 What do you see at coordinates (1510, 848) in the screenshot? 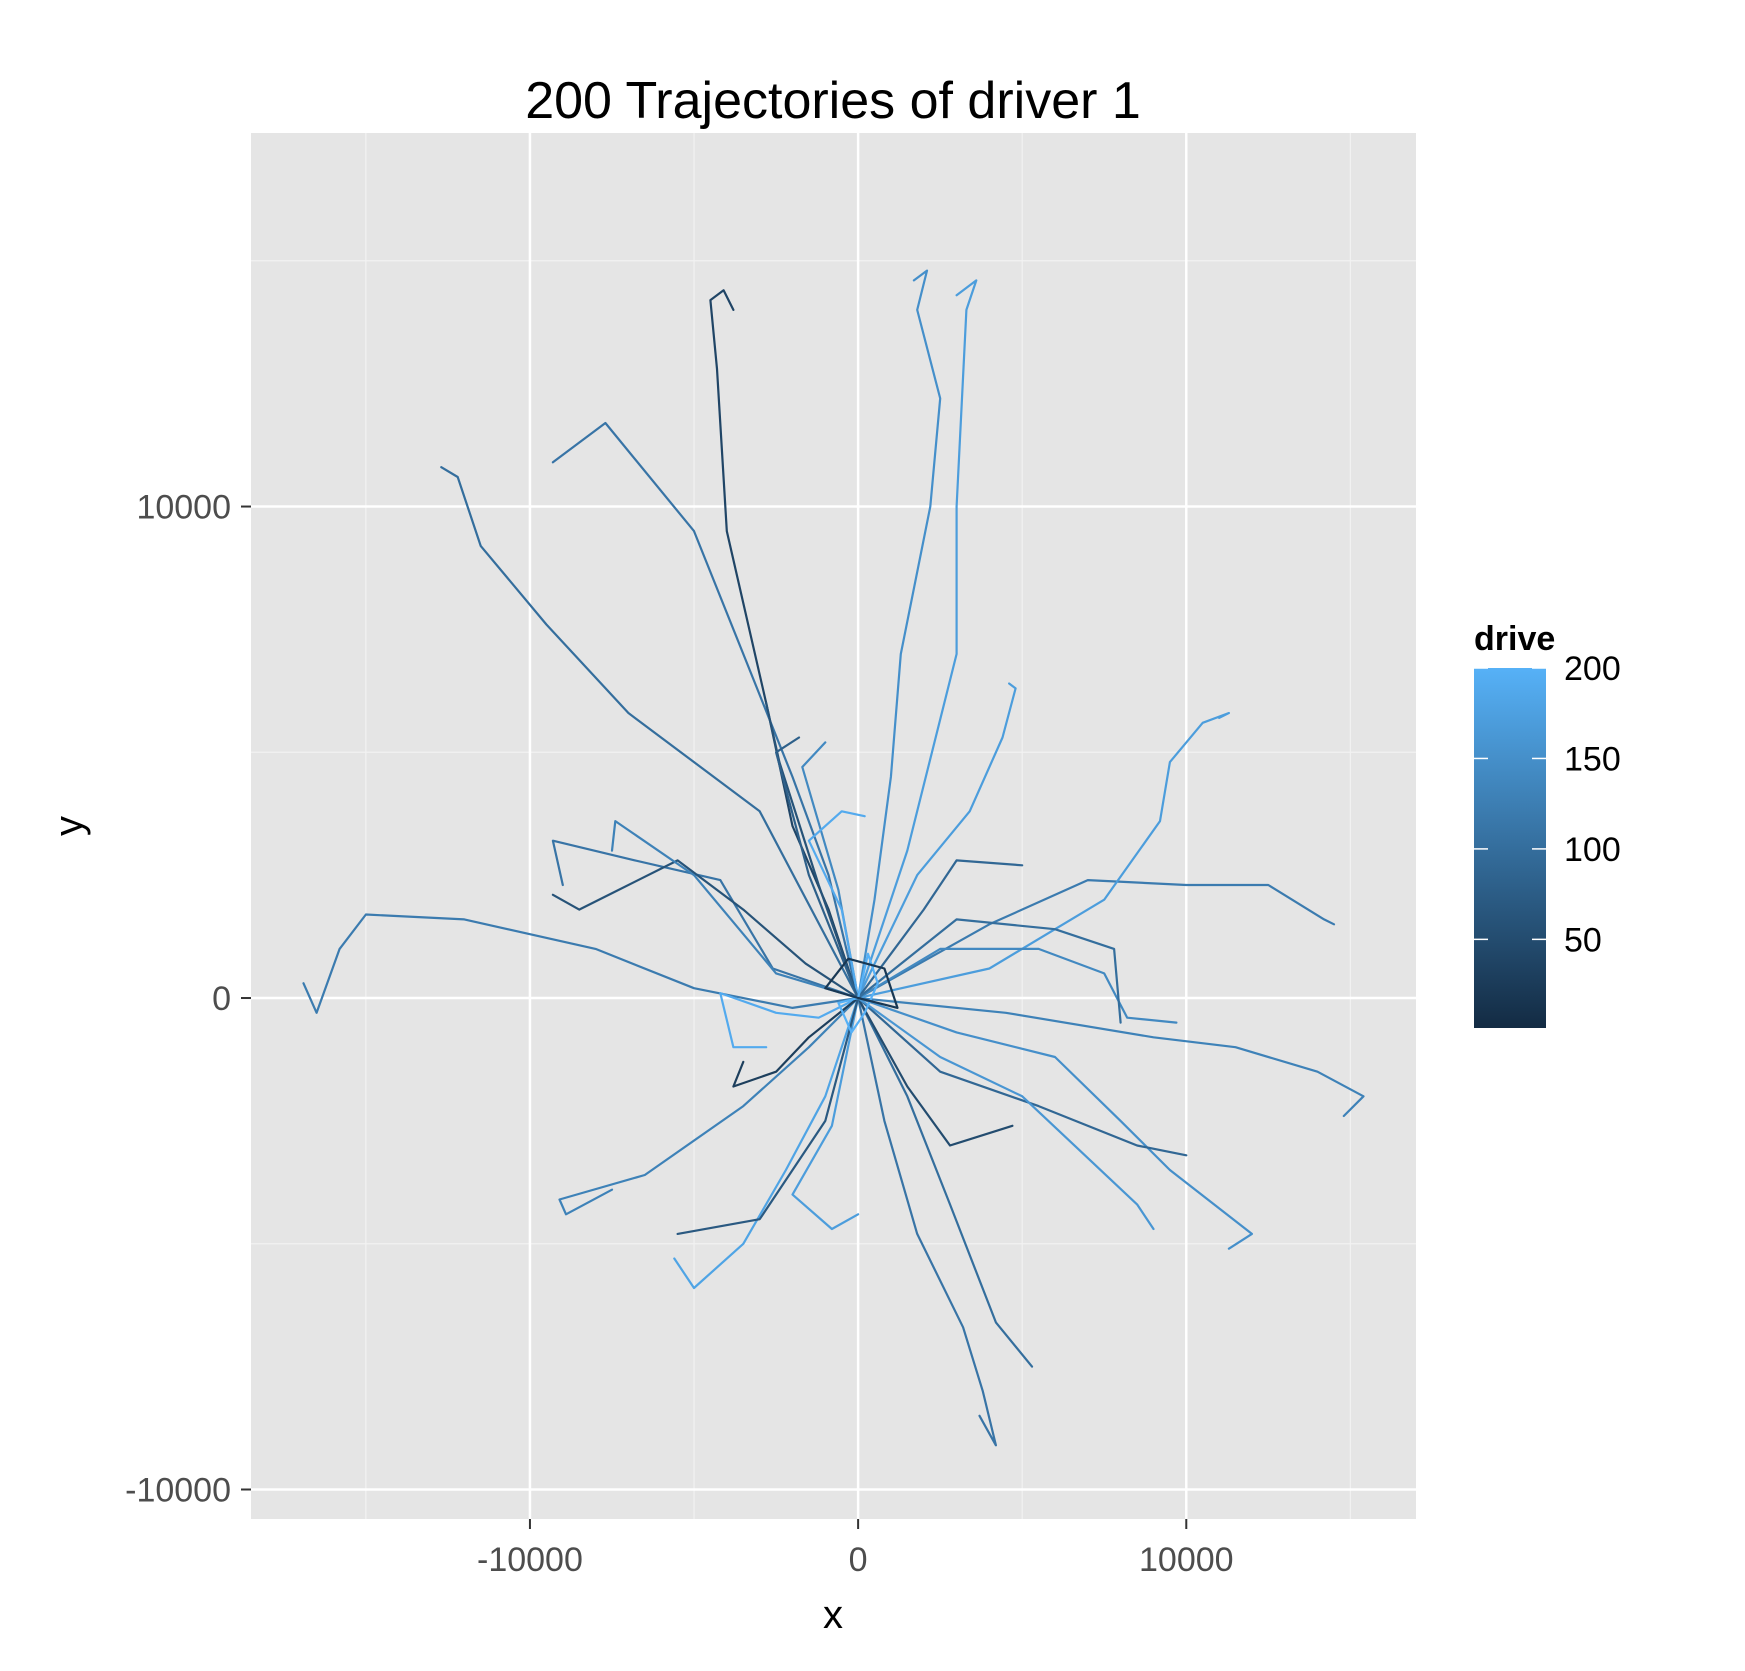
I see `legend-colorbar` at bounding box center [1510, 848].